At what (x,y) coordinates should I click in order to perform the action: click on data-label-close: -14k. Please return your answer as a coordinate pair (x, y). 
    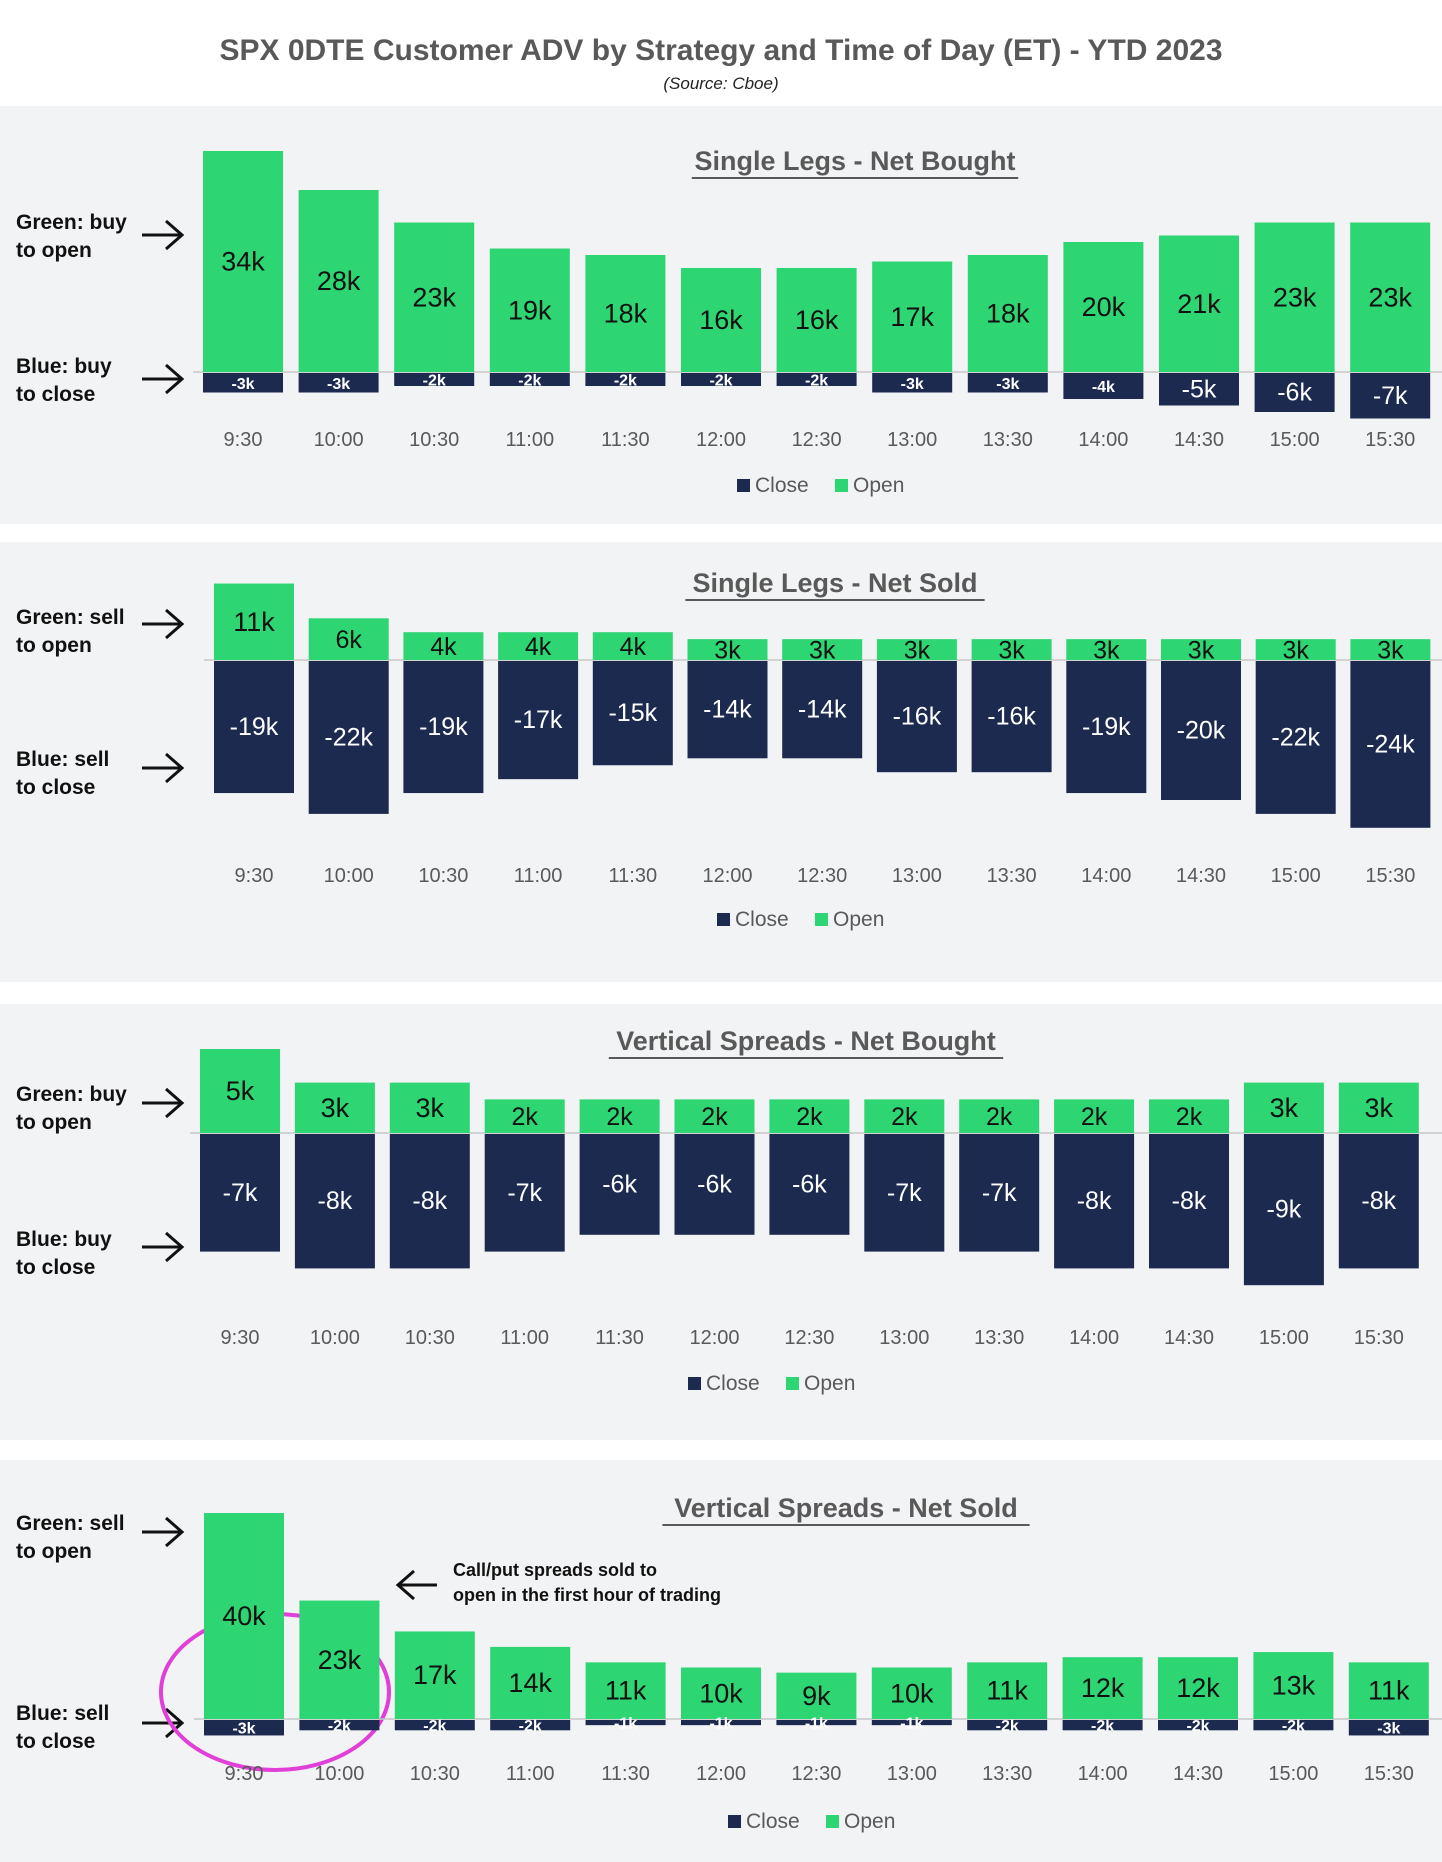
    Looking at the image, I should click on (727, 710).